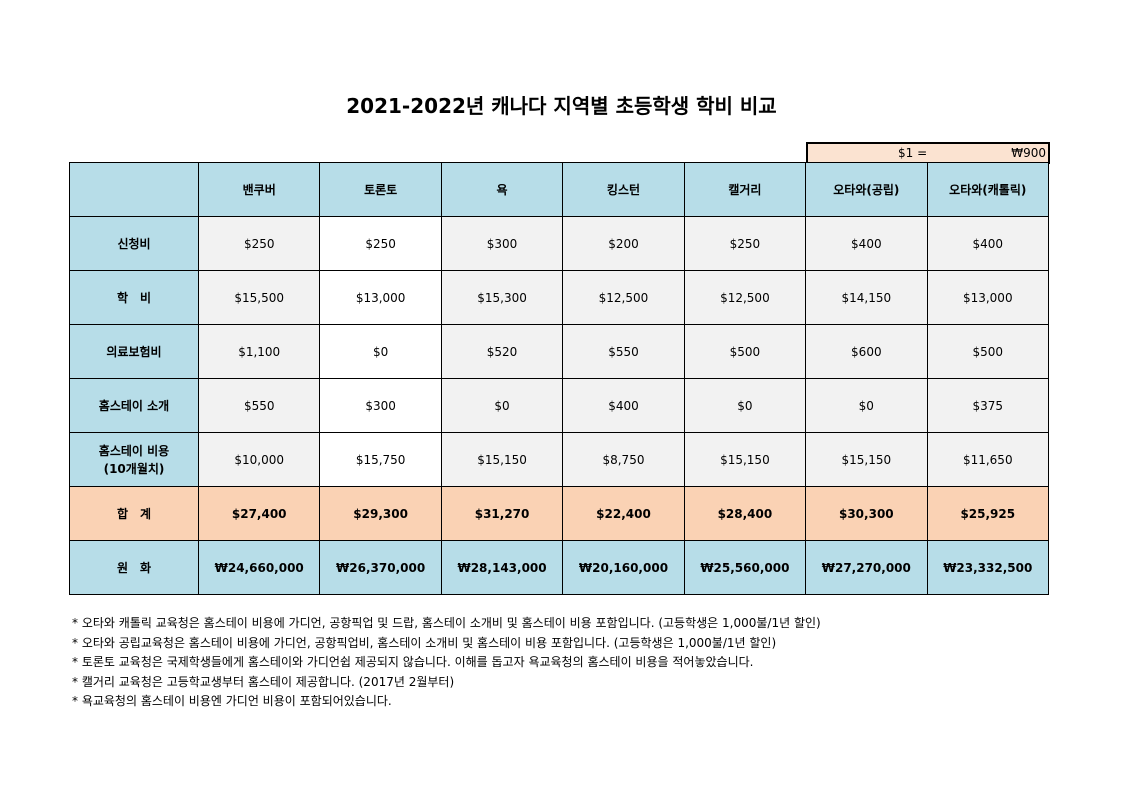  Describe the element at coordinates (623, 567) in the screenshot. I see `table-cell: ₩20,160,000` at that location.